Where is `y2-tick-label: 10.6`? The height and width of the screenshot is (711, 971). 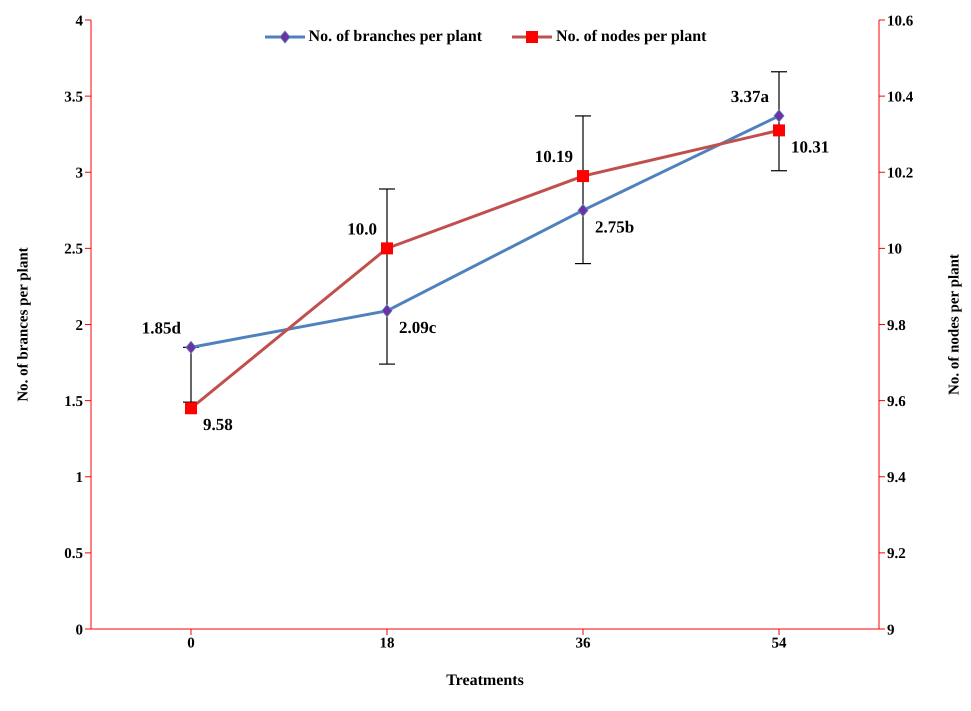 y2-tick-label: 10.6 is located at coordinates (900, 21).